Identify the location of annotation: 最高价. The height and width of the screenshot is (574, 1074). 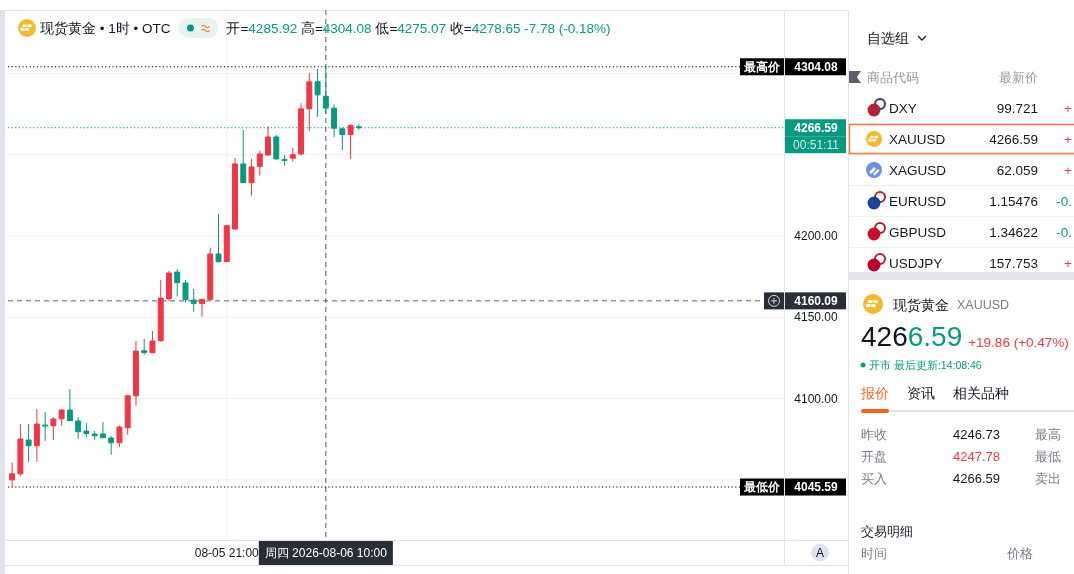
(762, 66).